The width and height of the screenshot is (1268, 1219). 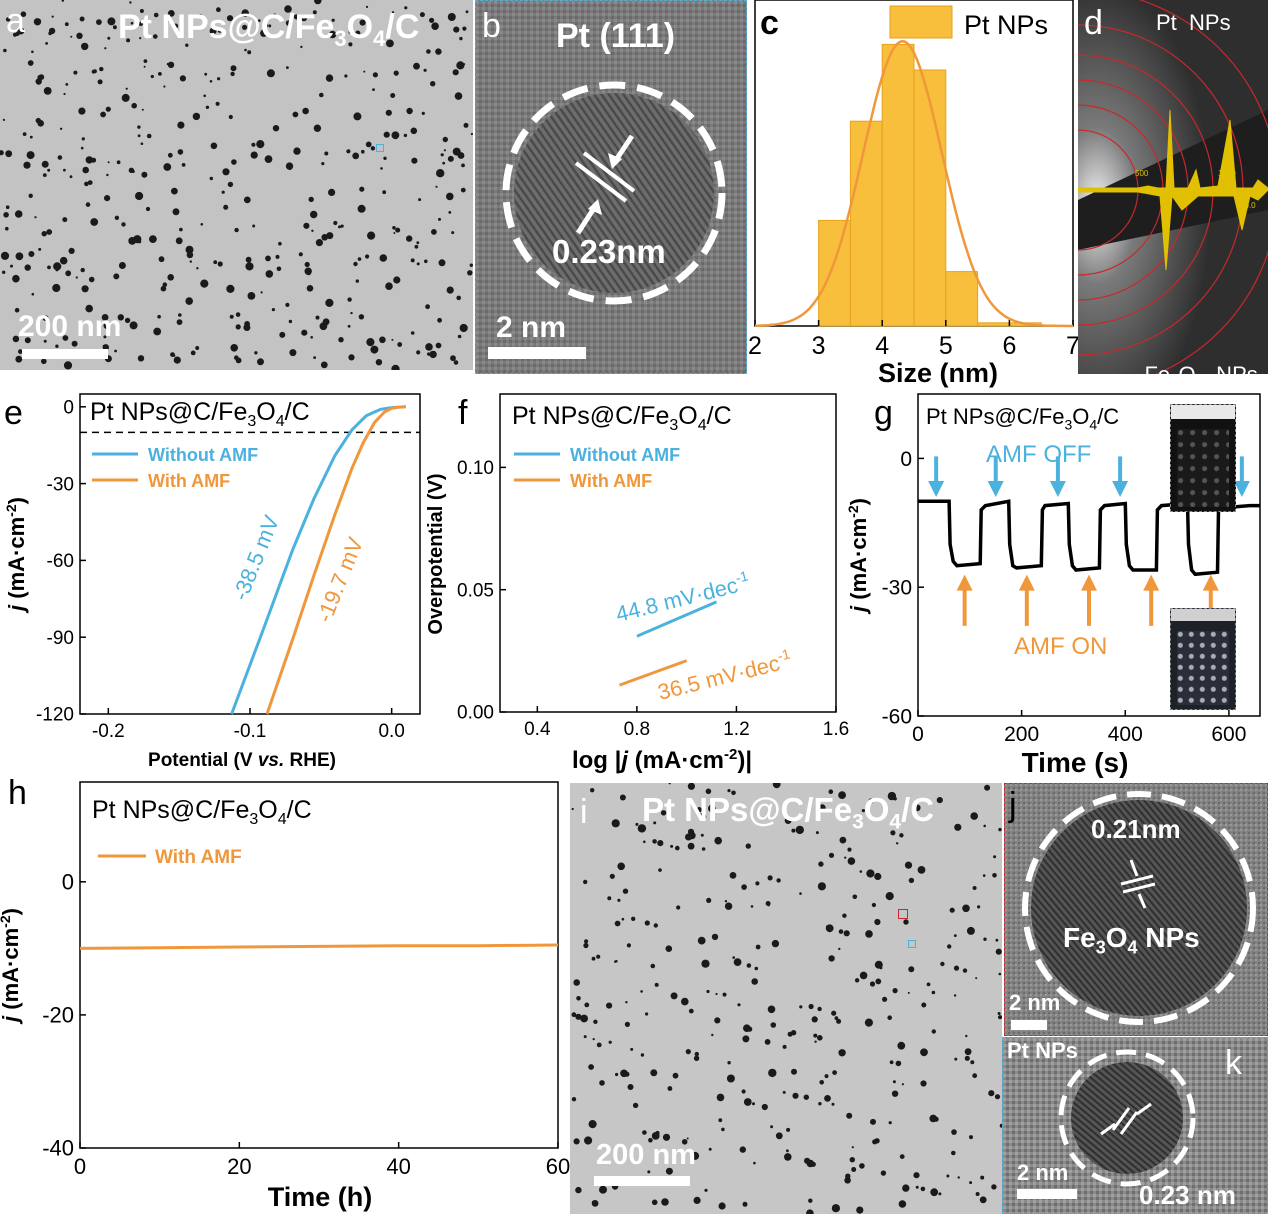 I want to click on x-tick-label: 4, so click(x=882, y=346).